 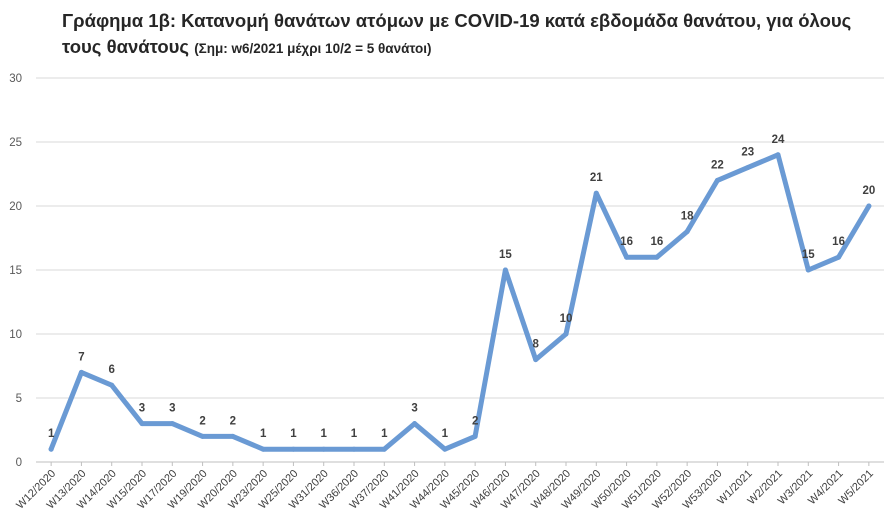 What do you see at coordinates (81, 357) in the screenshot?
I see `data-label: 7` at bounding box center [81, 357].